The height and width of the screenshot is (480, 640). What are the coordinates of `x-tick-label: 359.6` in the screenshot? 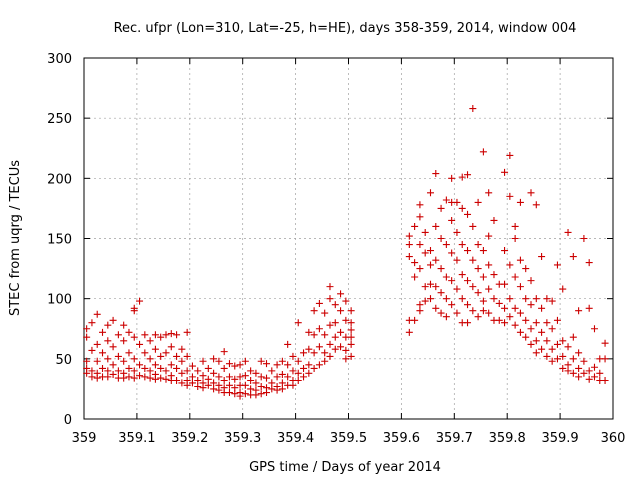 It's located at (401, 438).